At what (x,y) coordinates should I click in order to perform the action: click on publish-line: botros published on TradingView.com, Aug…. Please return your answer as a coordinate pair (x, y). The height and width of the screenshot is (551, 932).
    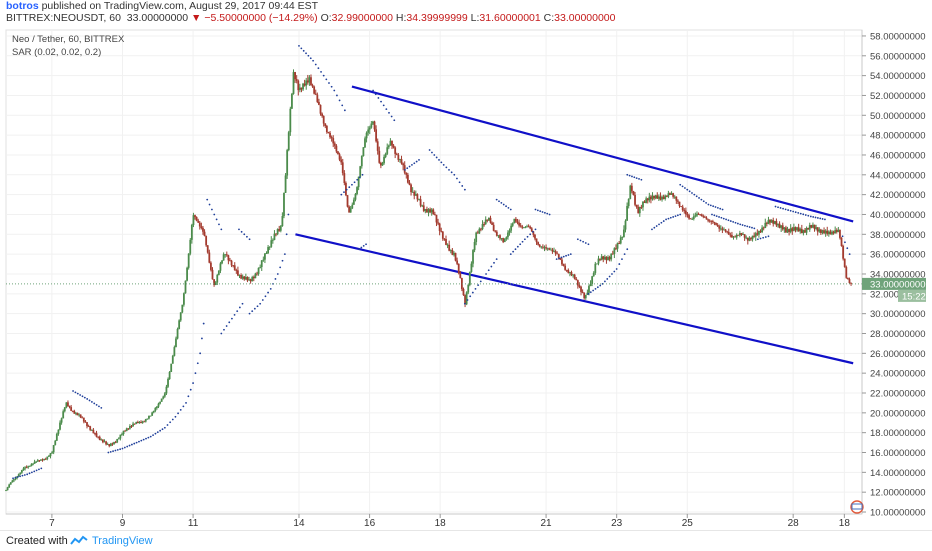
    Looking at the image, I should click on (162, 6).